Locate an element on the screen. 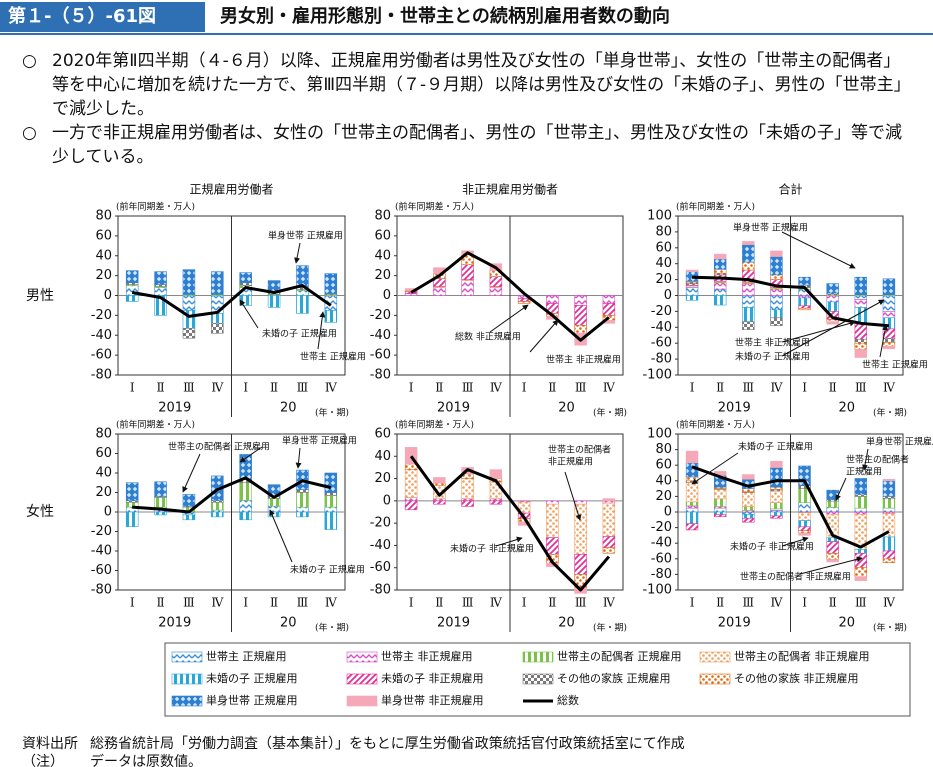 The image size is (933, 767). y-tick-label: 100 is located at coordinates (659, 434).